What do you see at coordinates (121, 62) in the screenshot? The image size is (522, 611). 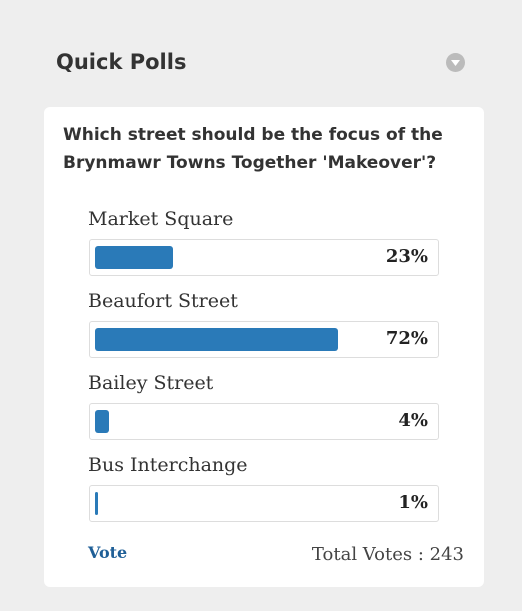 I see `widget-title: Quick Polls` at bounding box center [121, 62].